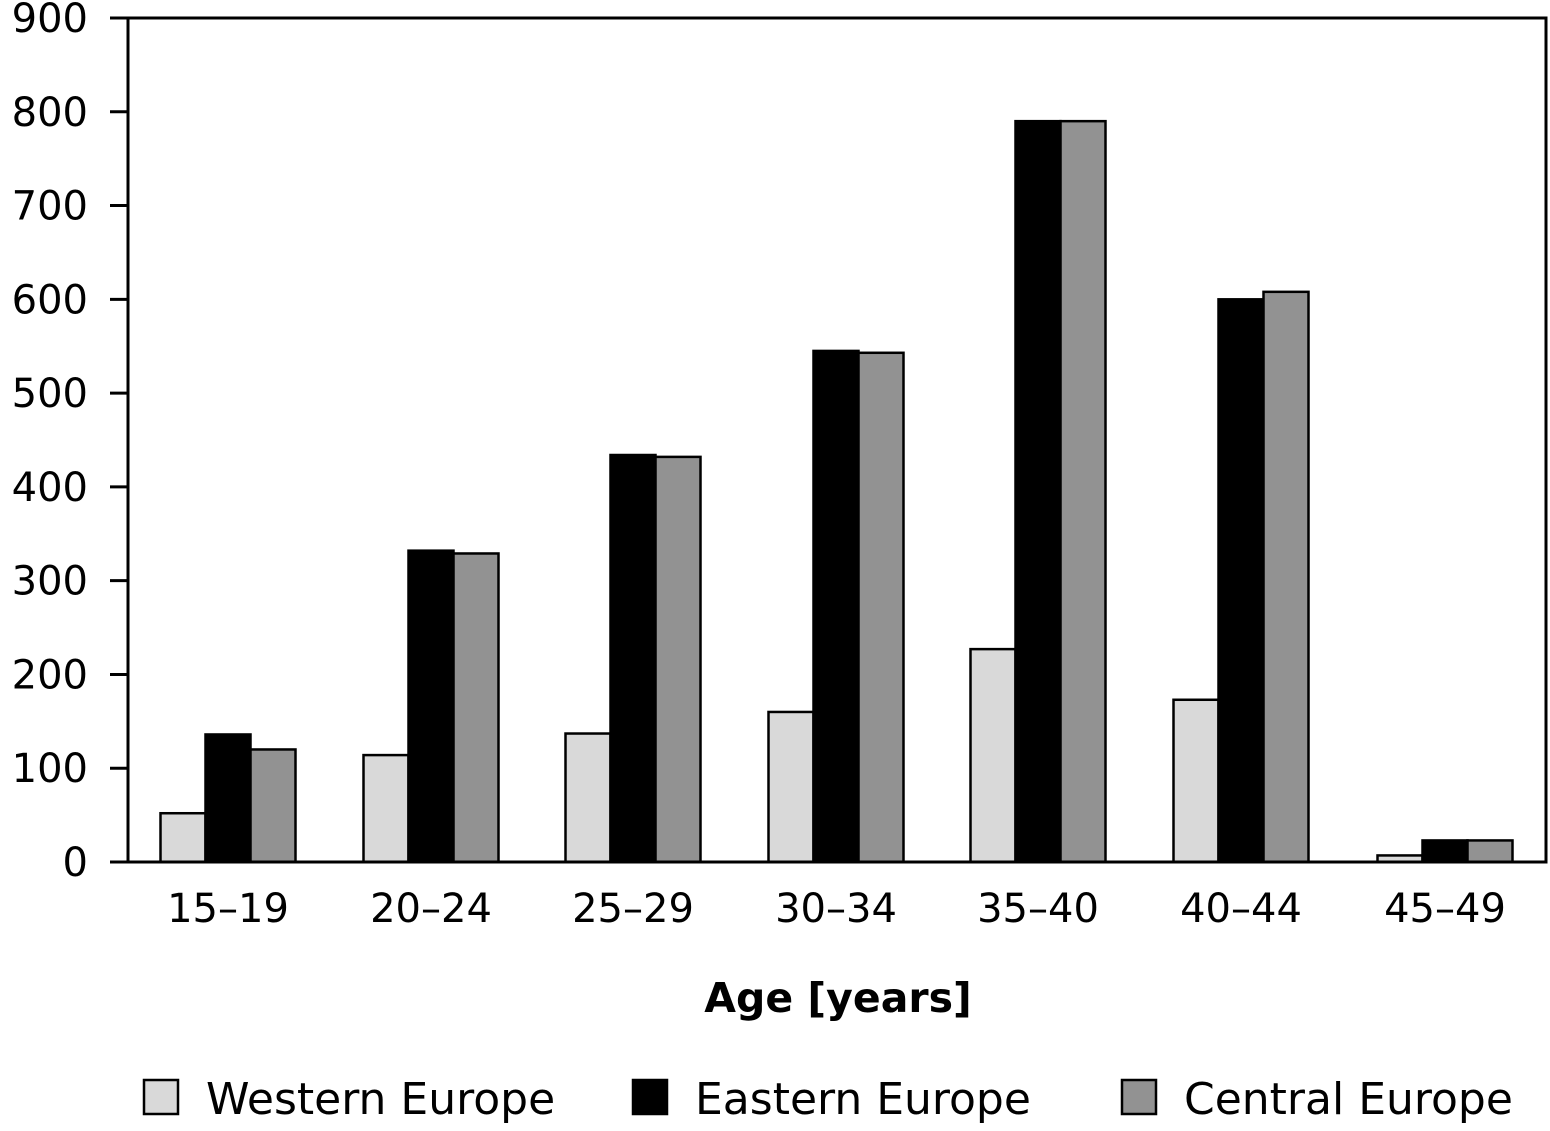 The width and height of the screenshot is (1550, 1131). I want to click on x-tick-label-20-24: 20–24, so click(431, 909).